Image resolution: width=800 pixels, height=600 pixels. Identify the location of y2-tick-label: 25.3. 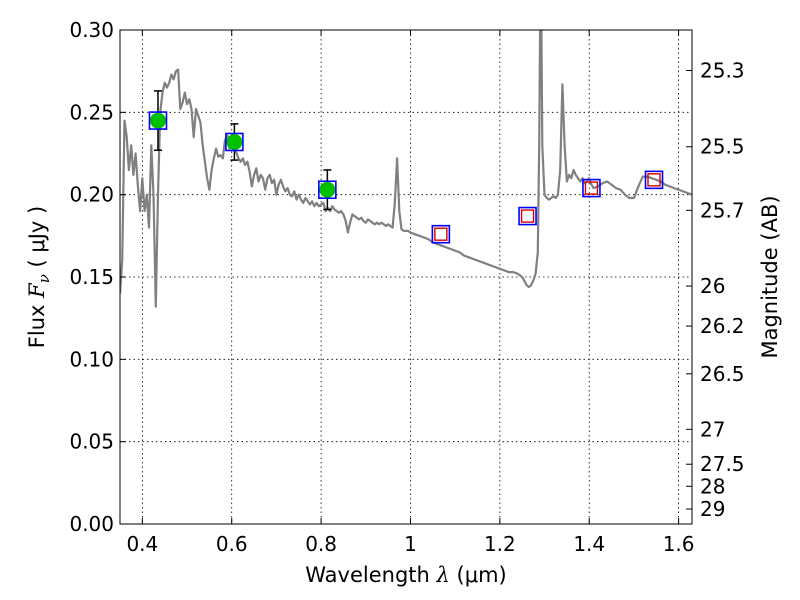
(722, 71).